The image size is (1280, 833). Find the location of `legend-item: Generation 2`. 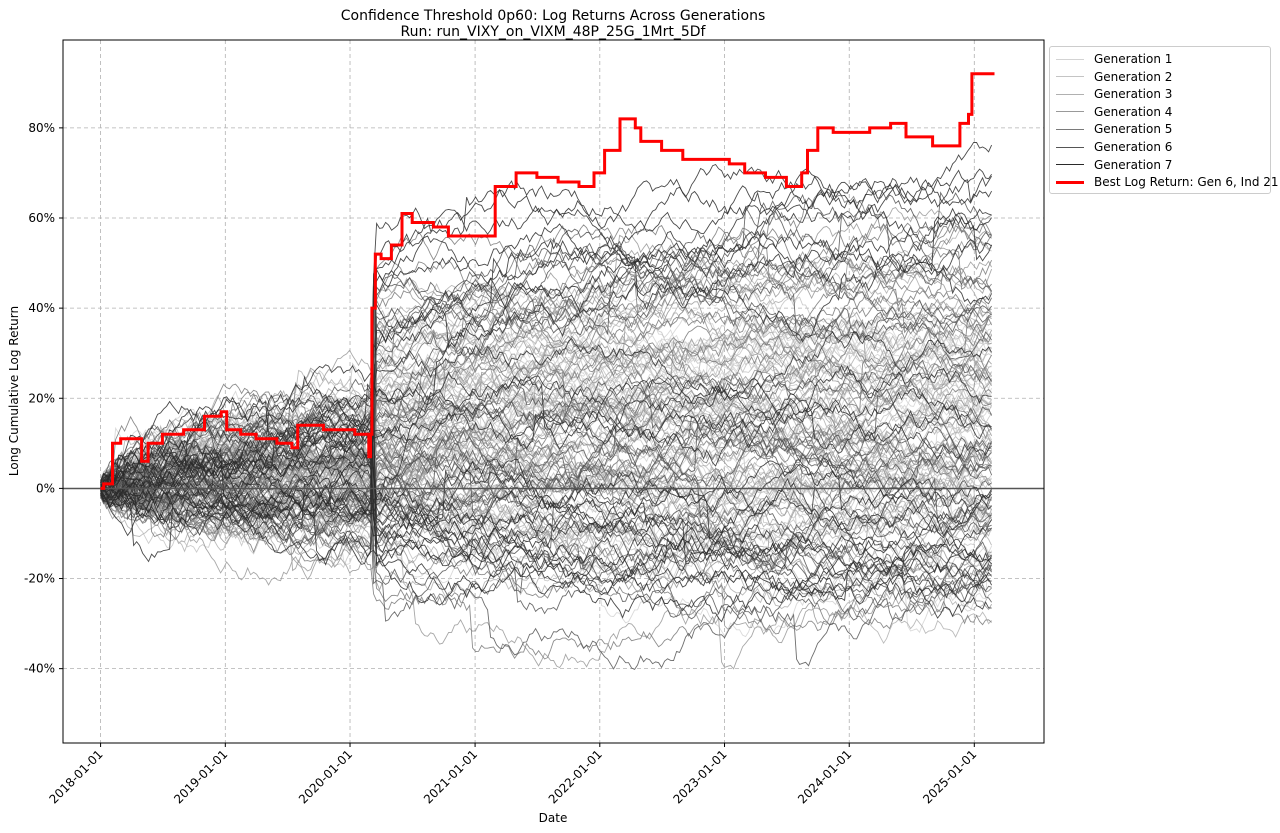

legend-item: Generation 2 is located at coordinates (1114, 77).